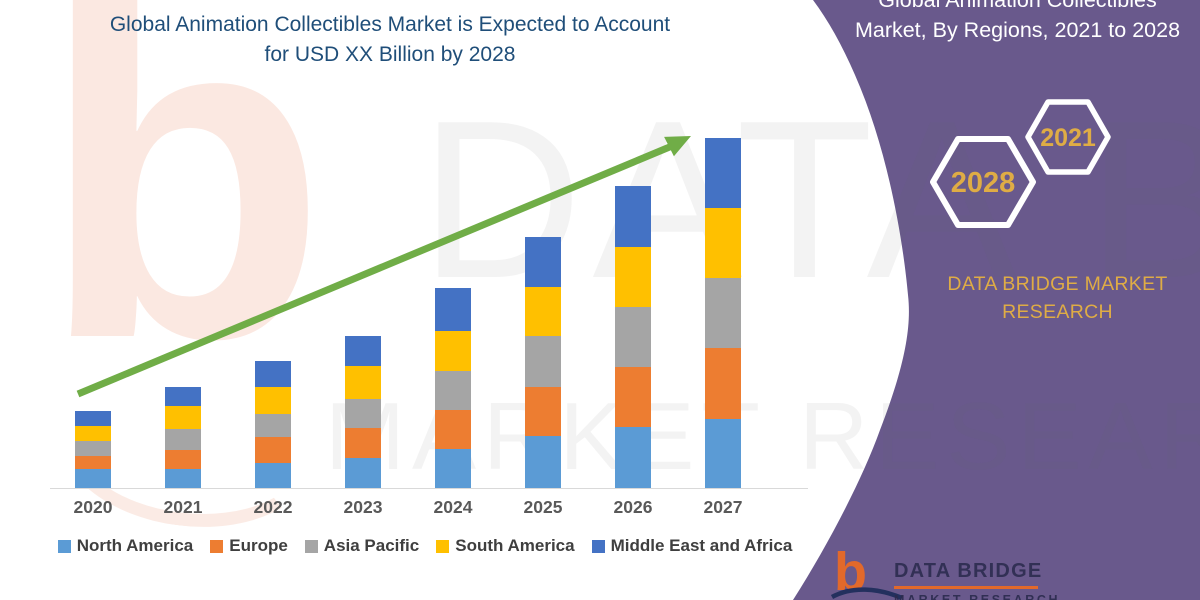 This screenshot has height=600, width=1200. What do you see at coordinates (93, 418) in the screenshot?
I see `bar-segment-middle-east-and-africa-2020` at bounding box center [93, 418].